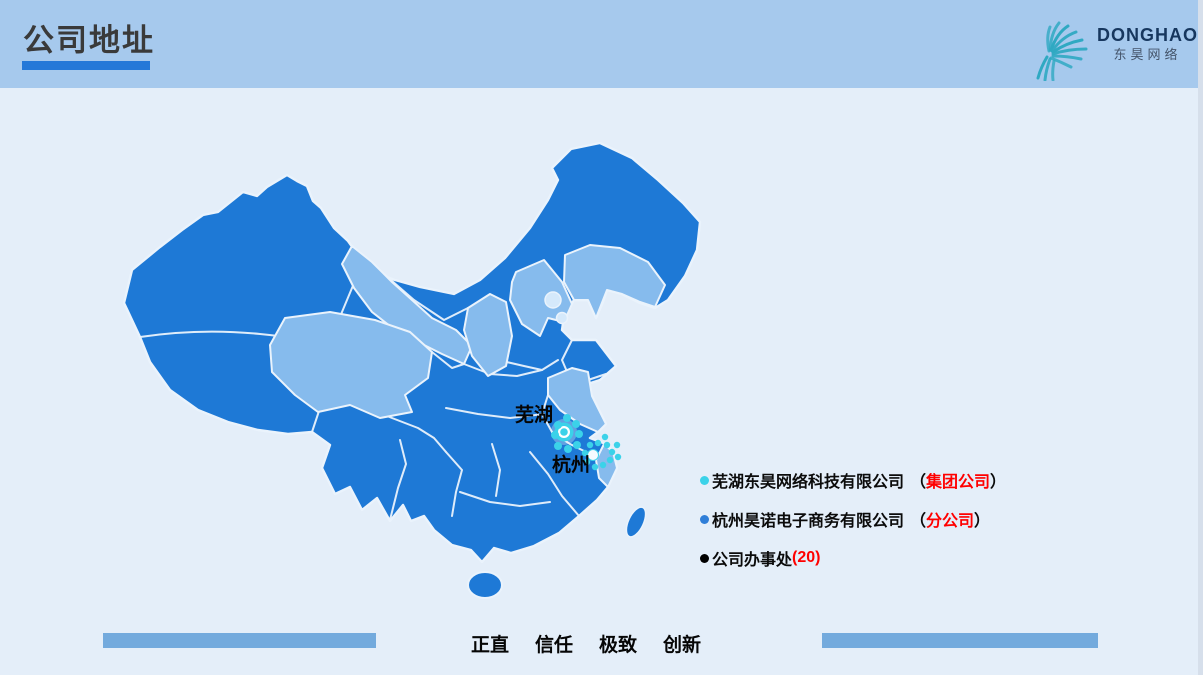 This screenshot has height=675, width=1203. What do you see at coordinates (682, 645) in the screenshot?
I see `motto-word: 创新` at bounding box center [682, 645].